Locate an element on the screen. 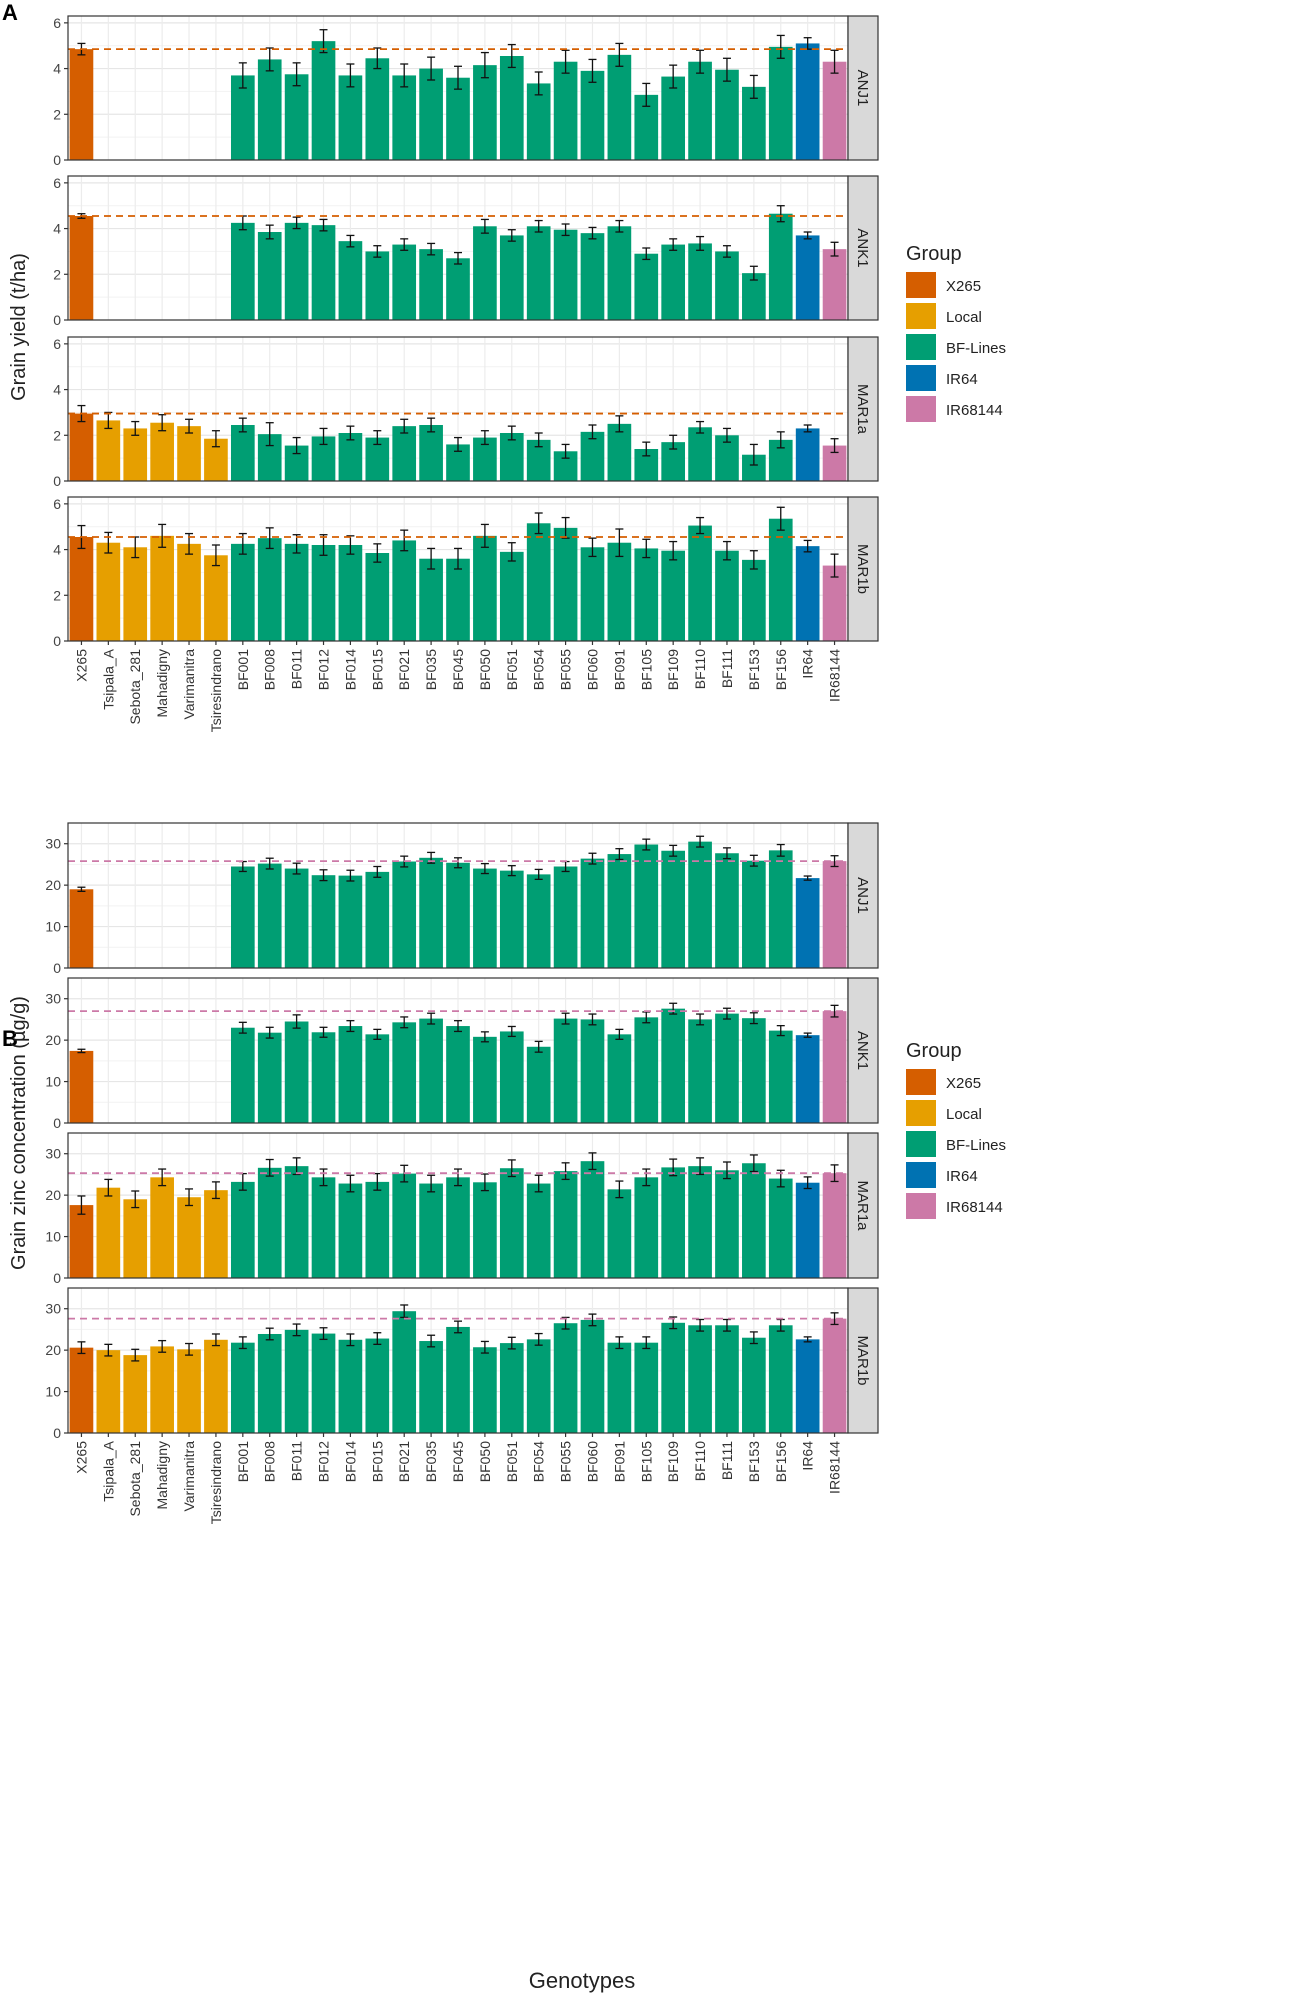 The image size is (1303, 2009). error-bar-mar1b-bf050 is located at coordinates (484, 1347).